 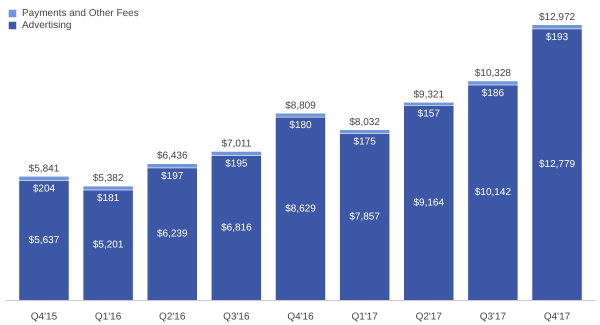 I want to click on data-label: $197, so click(x=172, y=176).